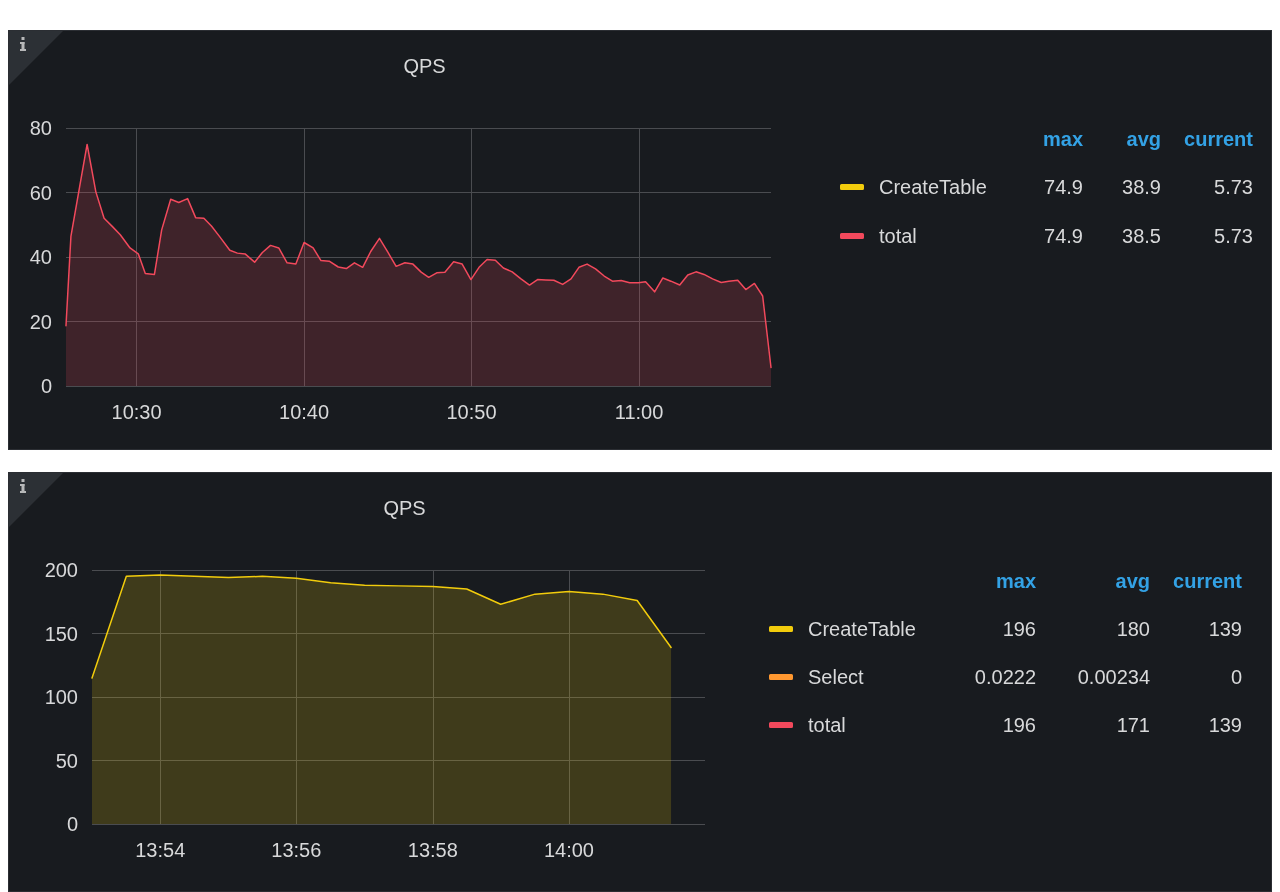 This screenshot has height=892, width=1280. What do you see at coordinates (568, 850) in the screenshot?
I see `x-tick-label: 14:00` at bounding box center [568, 850].